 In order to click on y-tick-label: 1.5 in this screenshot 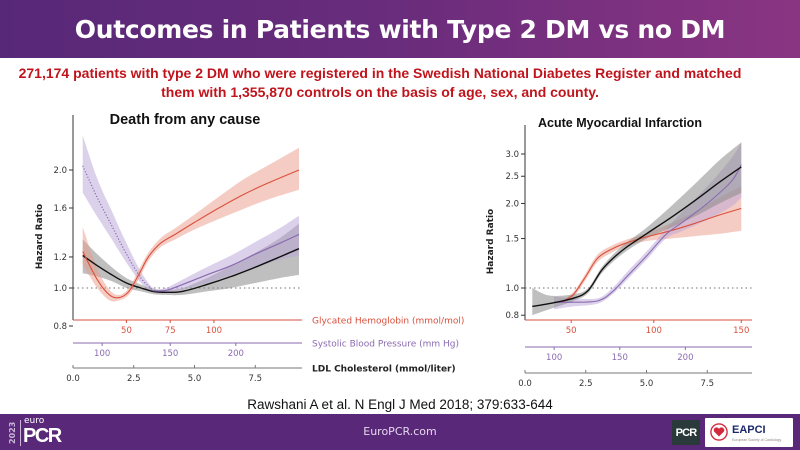, I will do `click(512, 240)`.